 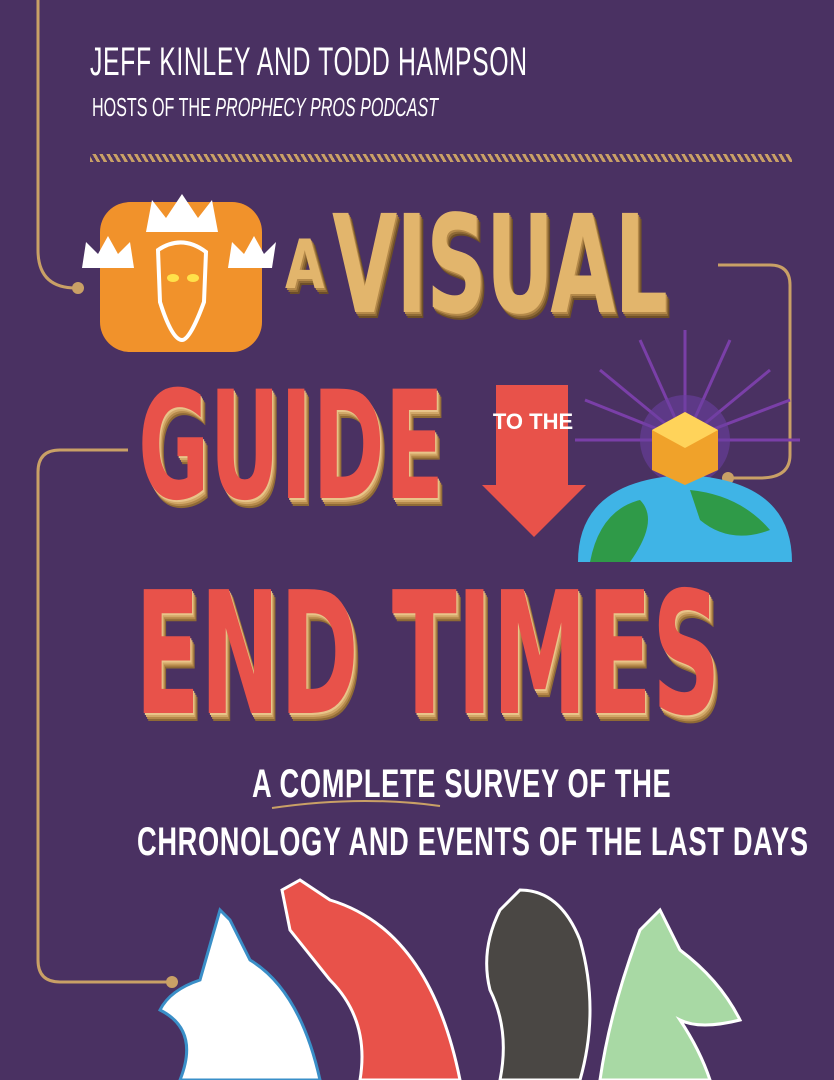 I want to click on crowned-christ-badge-icon, so click(x=179, y=273).